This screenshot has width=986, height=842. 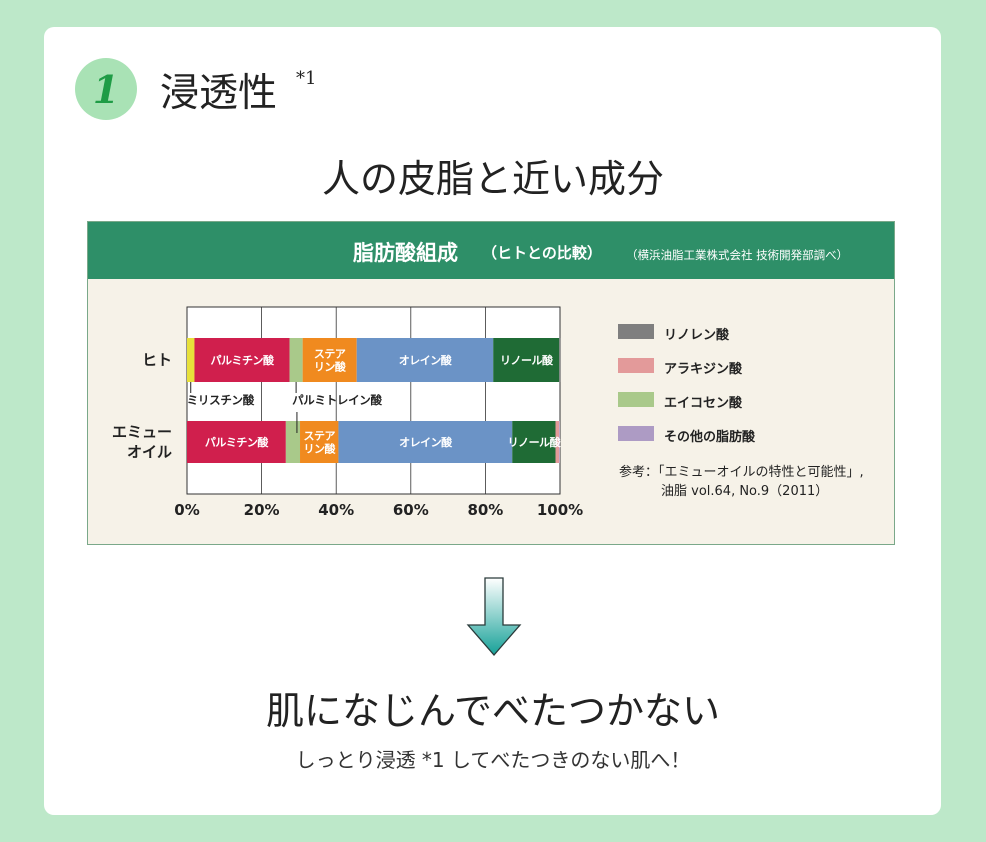 I want to click on subheading: 人の皮脂と近い成分, so click(x=492, y=179).